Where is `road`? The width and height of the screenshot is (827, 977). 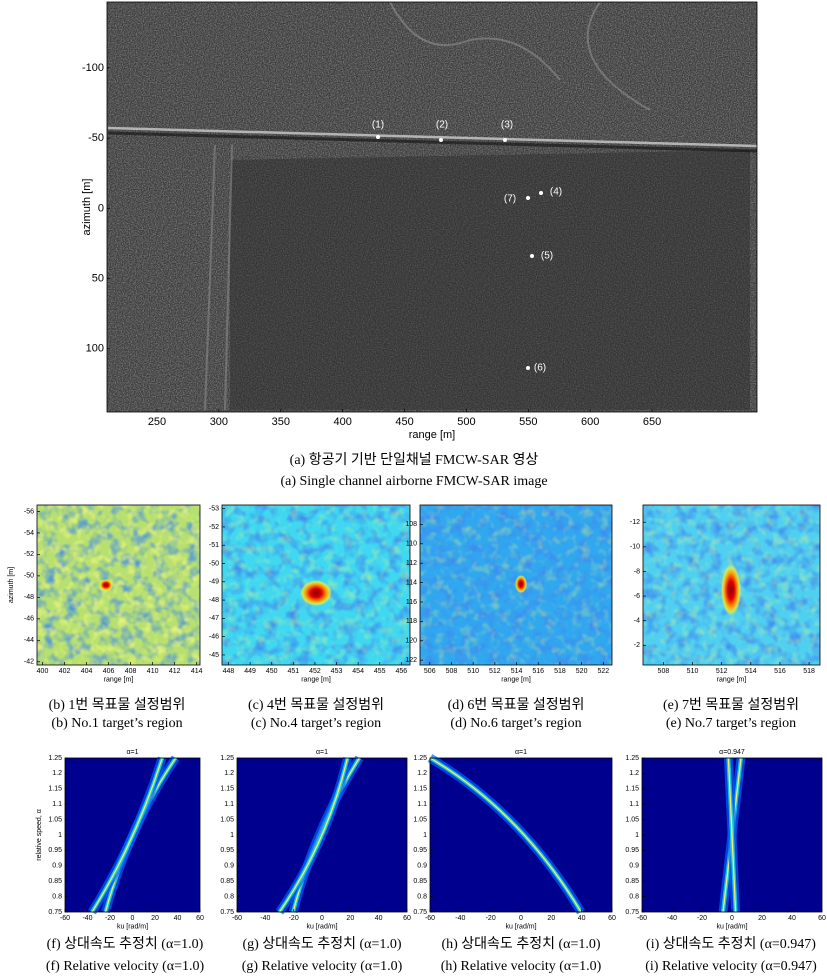 road is located at coordinates (432, 137).